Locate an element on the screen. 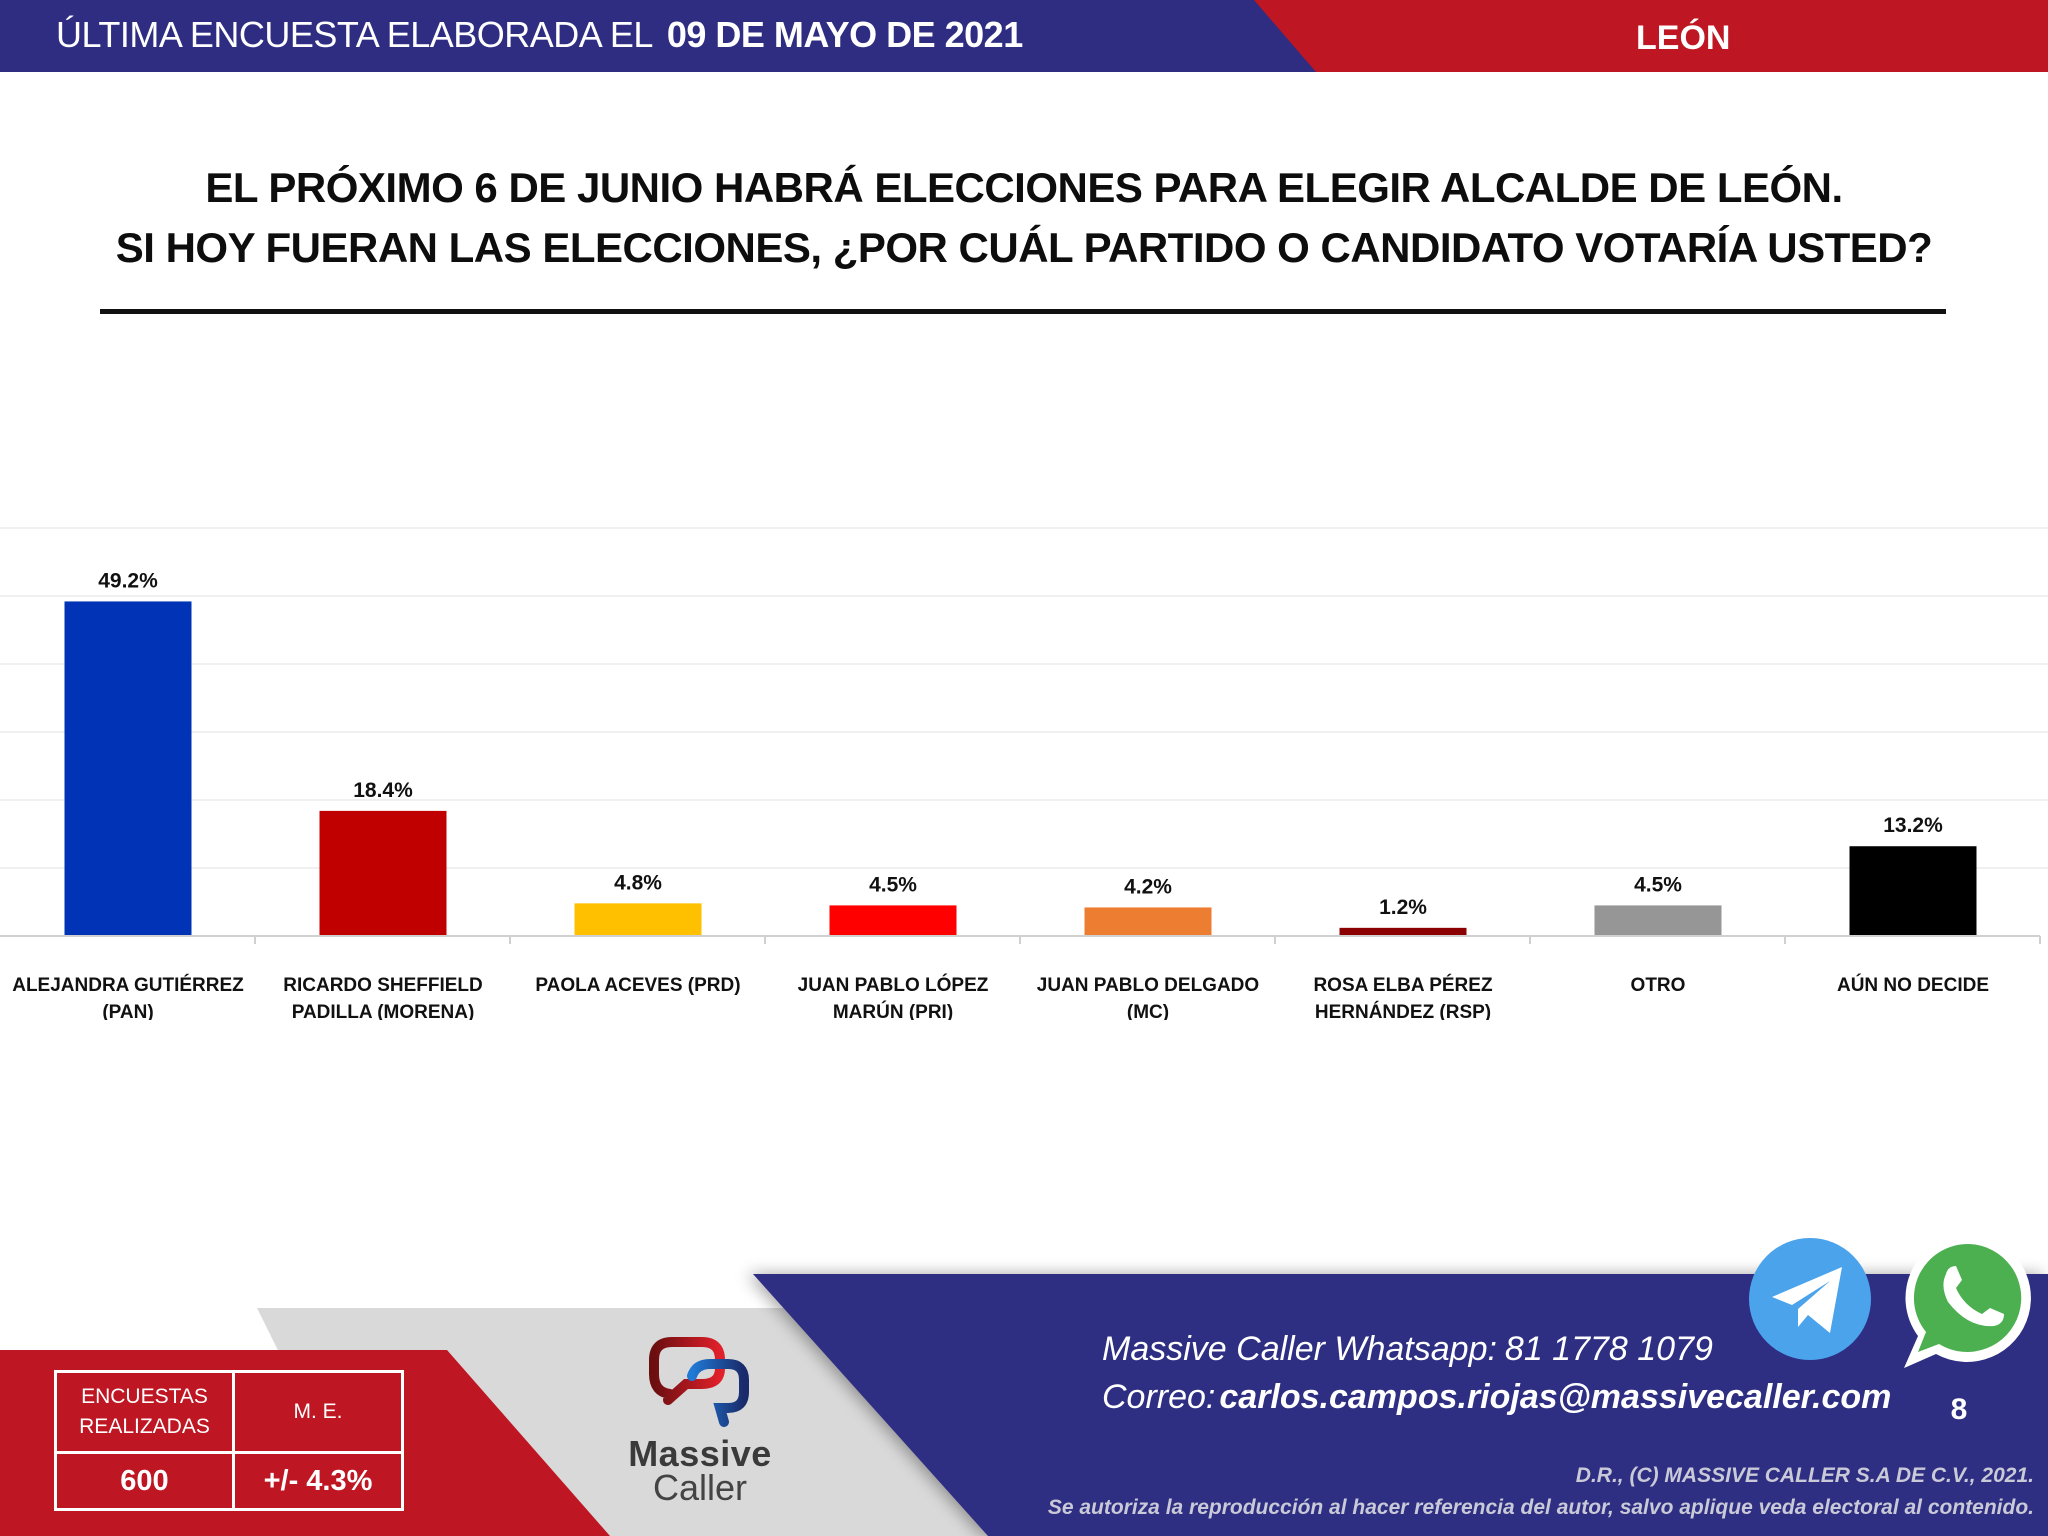 The width and height of the screenshot is (2048, 1536). bar-value-label: 49.2% is located at coordinates (128, 580).